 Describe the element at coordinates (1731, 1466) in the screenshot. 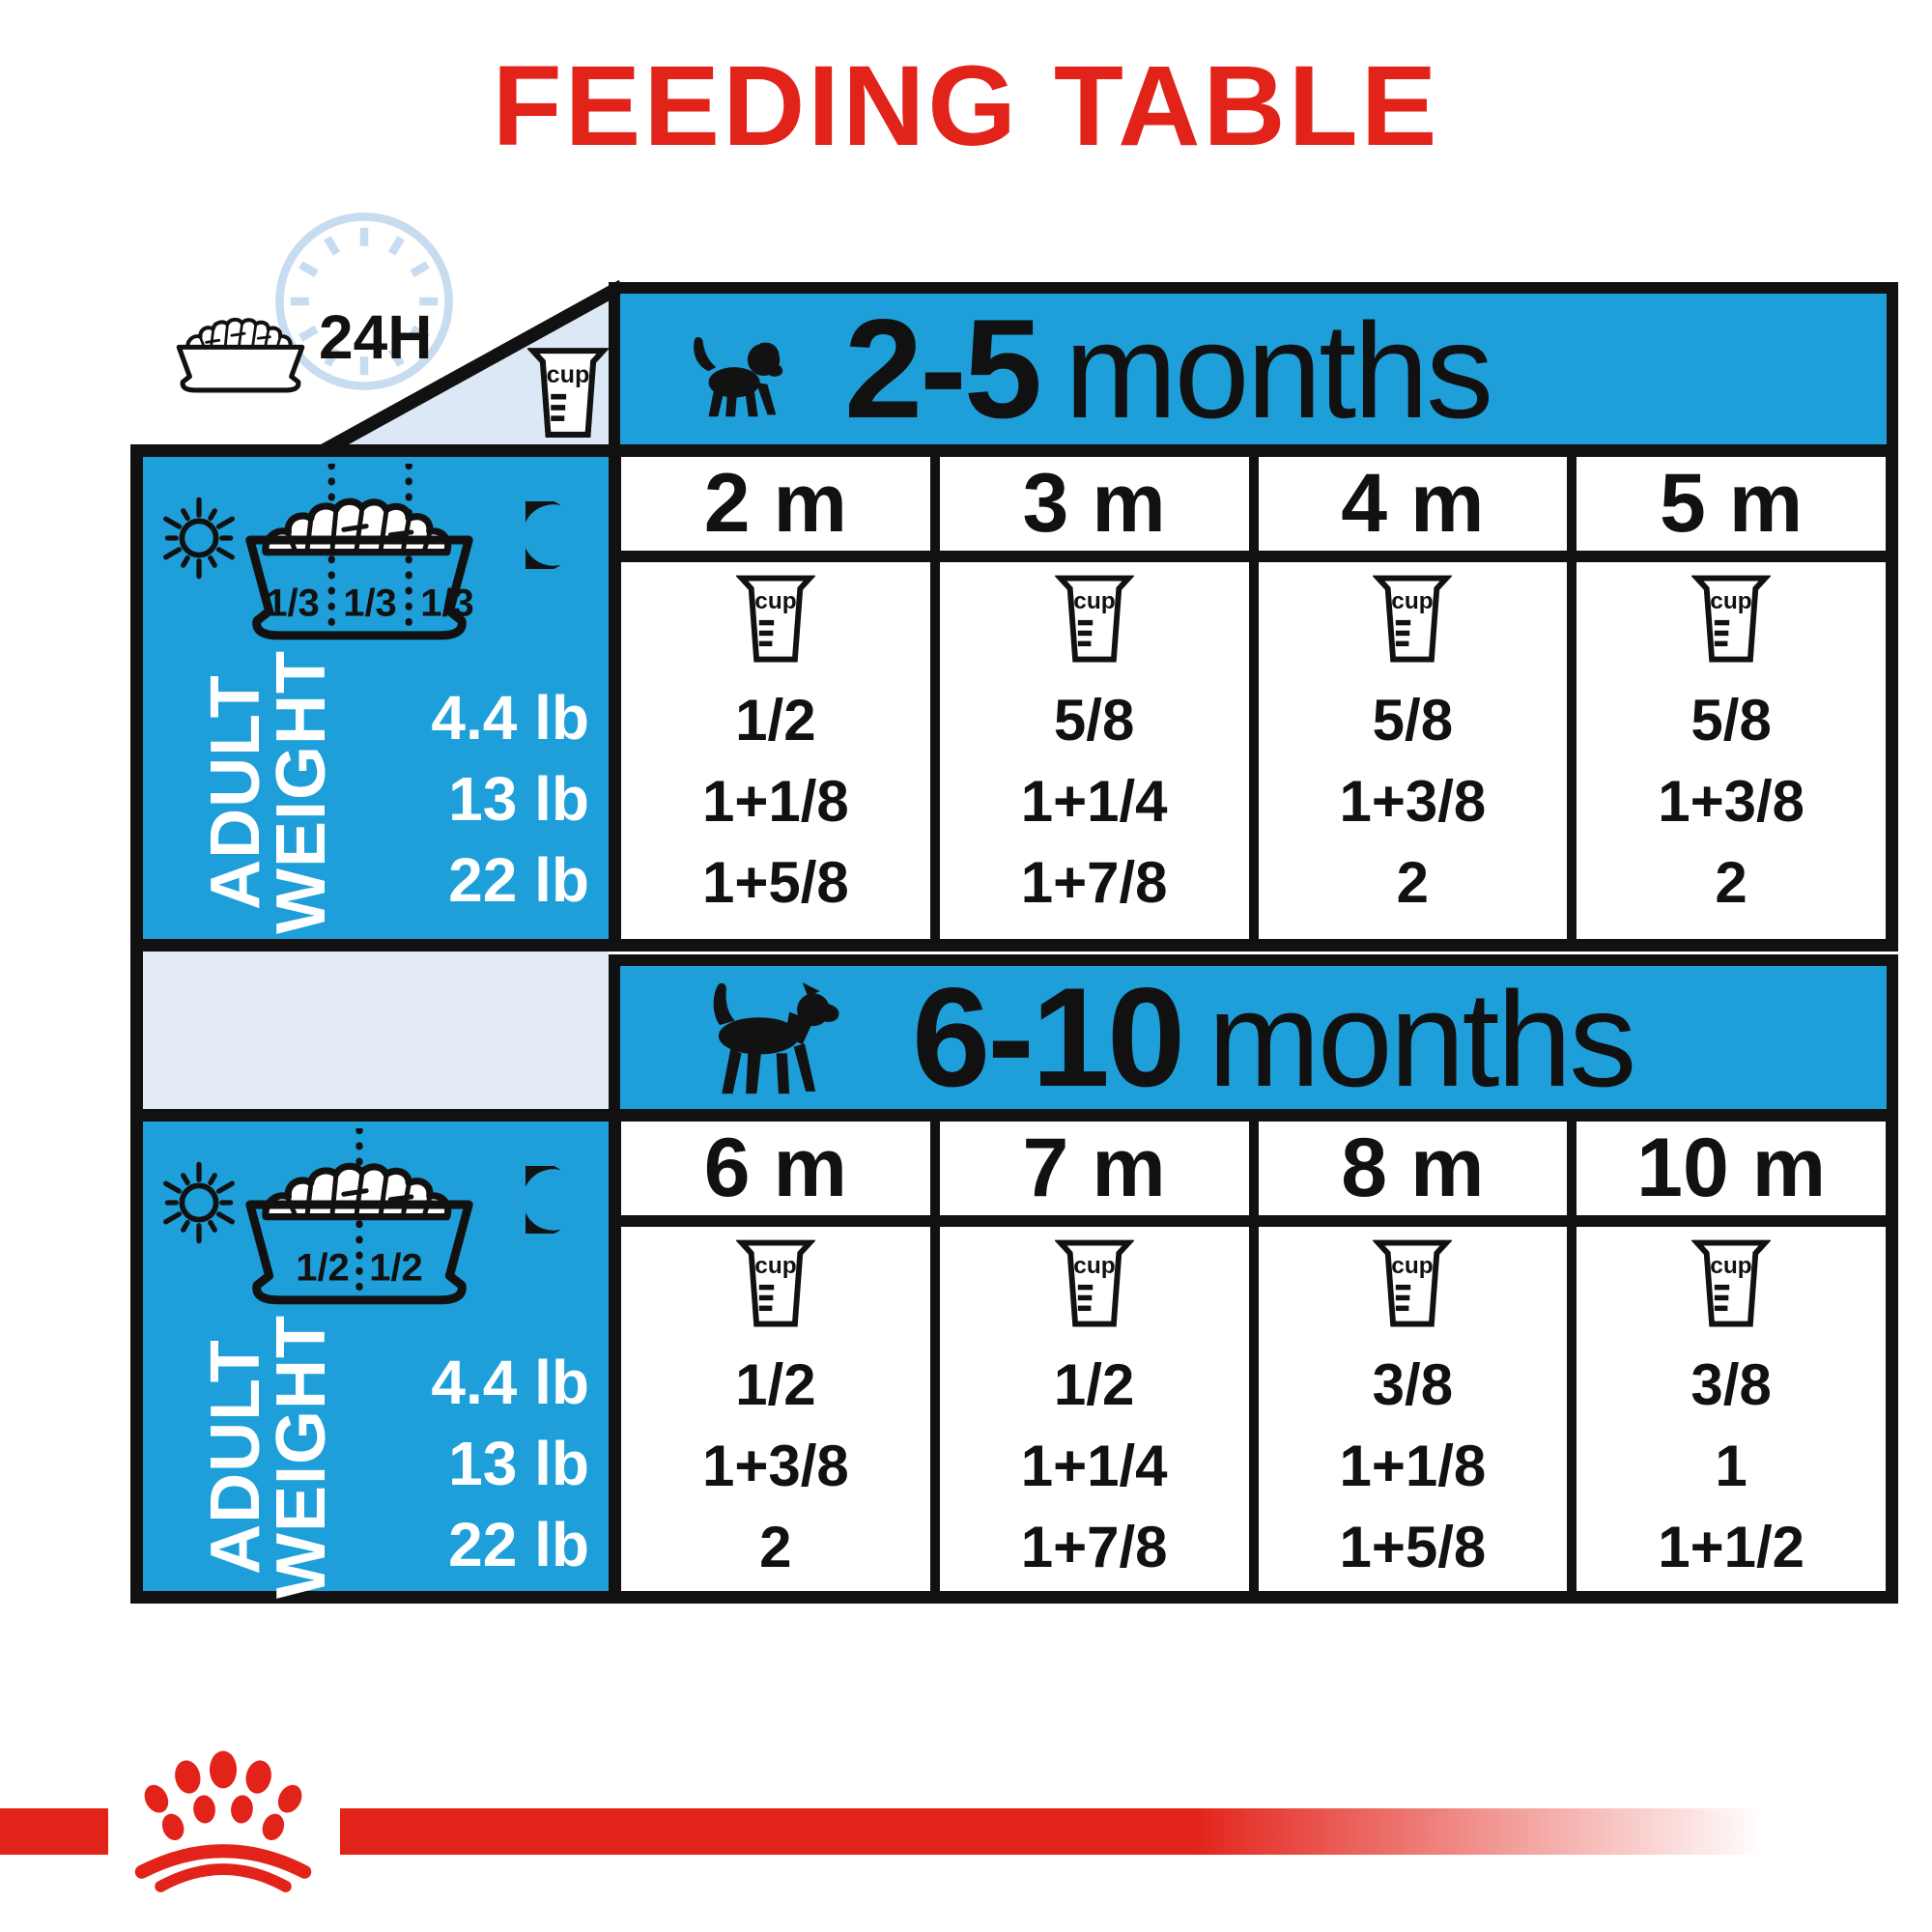

I see `feed-value: 1` at that location.